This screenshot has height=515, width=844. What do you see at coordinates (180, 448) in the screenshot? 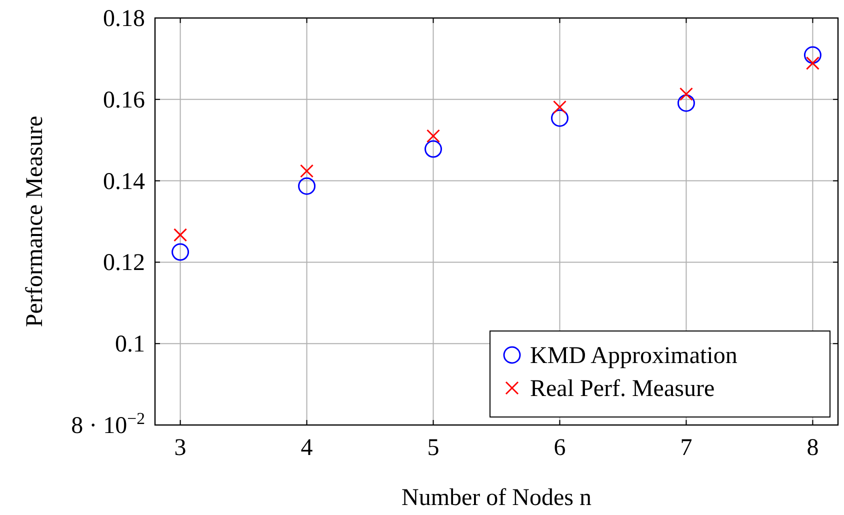
I see `x-tick-label: 3` at bounding box center [180, 448].